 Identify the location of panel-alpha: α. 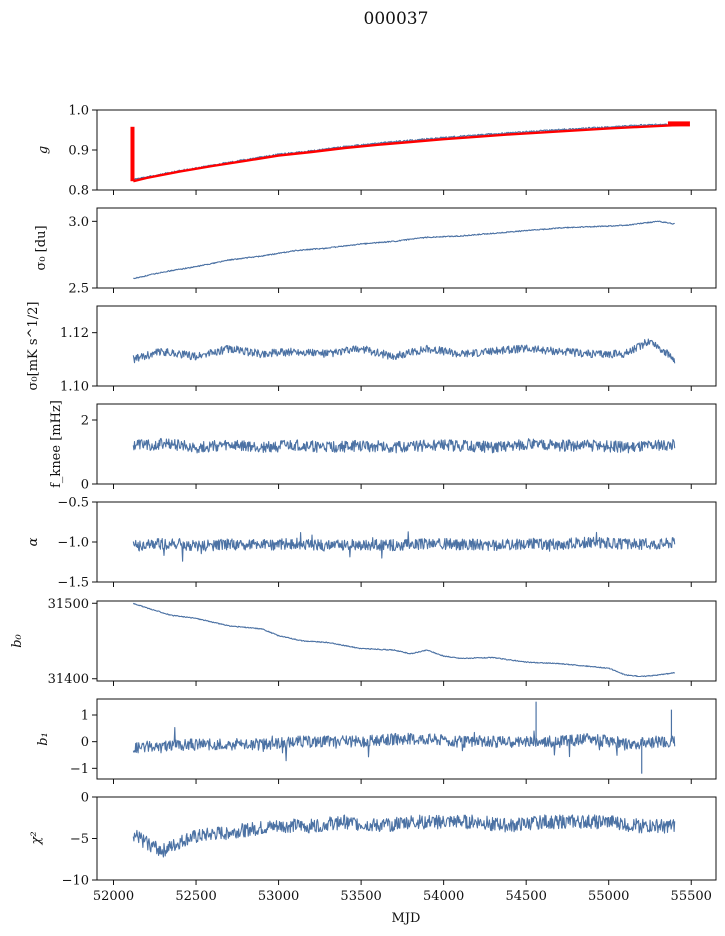
(371, 542).